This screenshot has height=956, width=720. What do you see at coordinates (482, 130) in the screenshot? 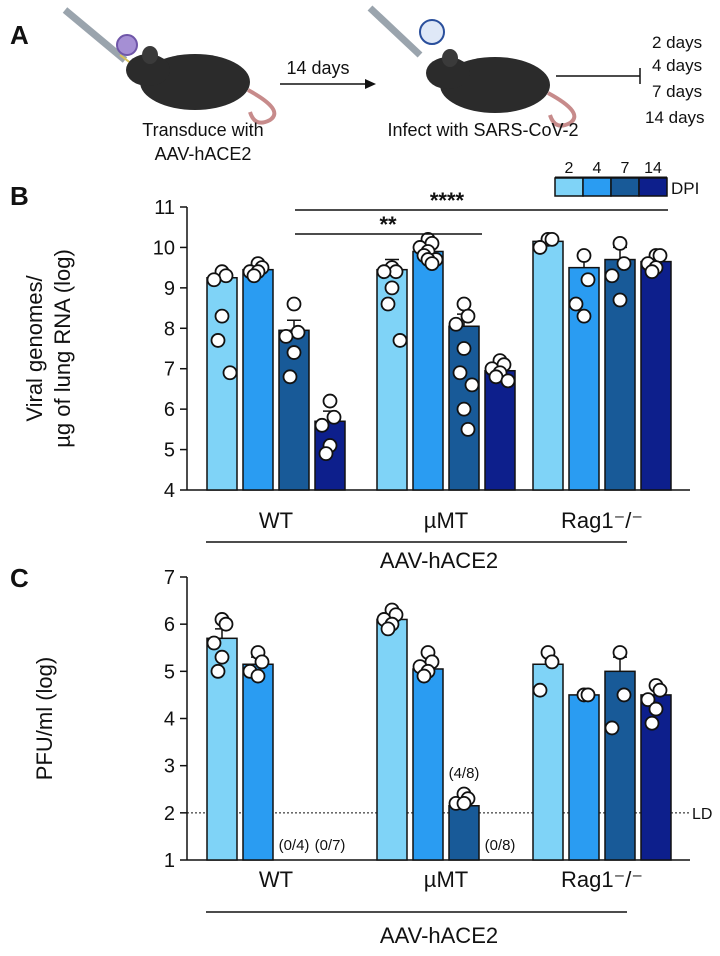
I see `step-label: Infect with SARS-CoV-2` at bounding box center [482, 130].